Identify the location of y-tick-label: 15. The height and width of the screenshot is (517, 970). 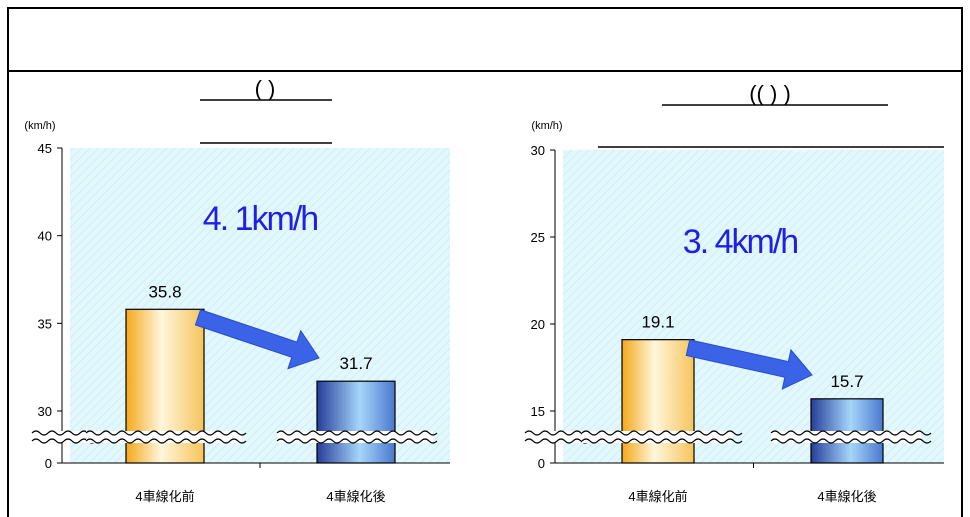
(538, 411).